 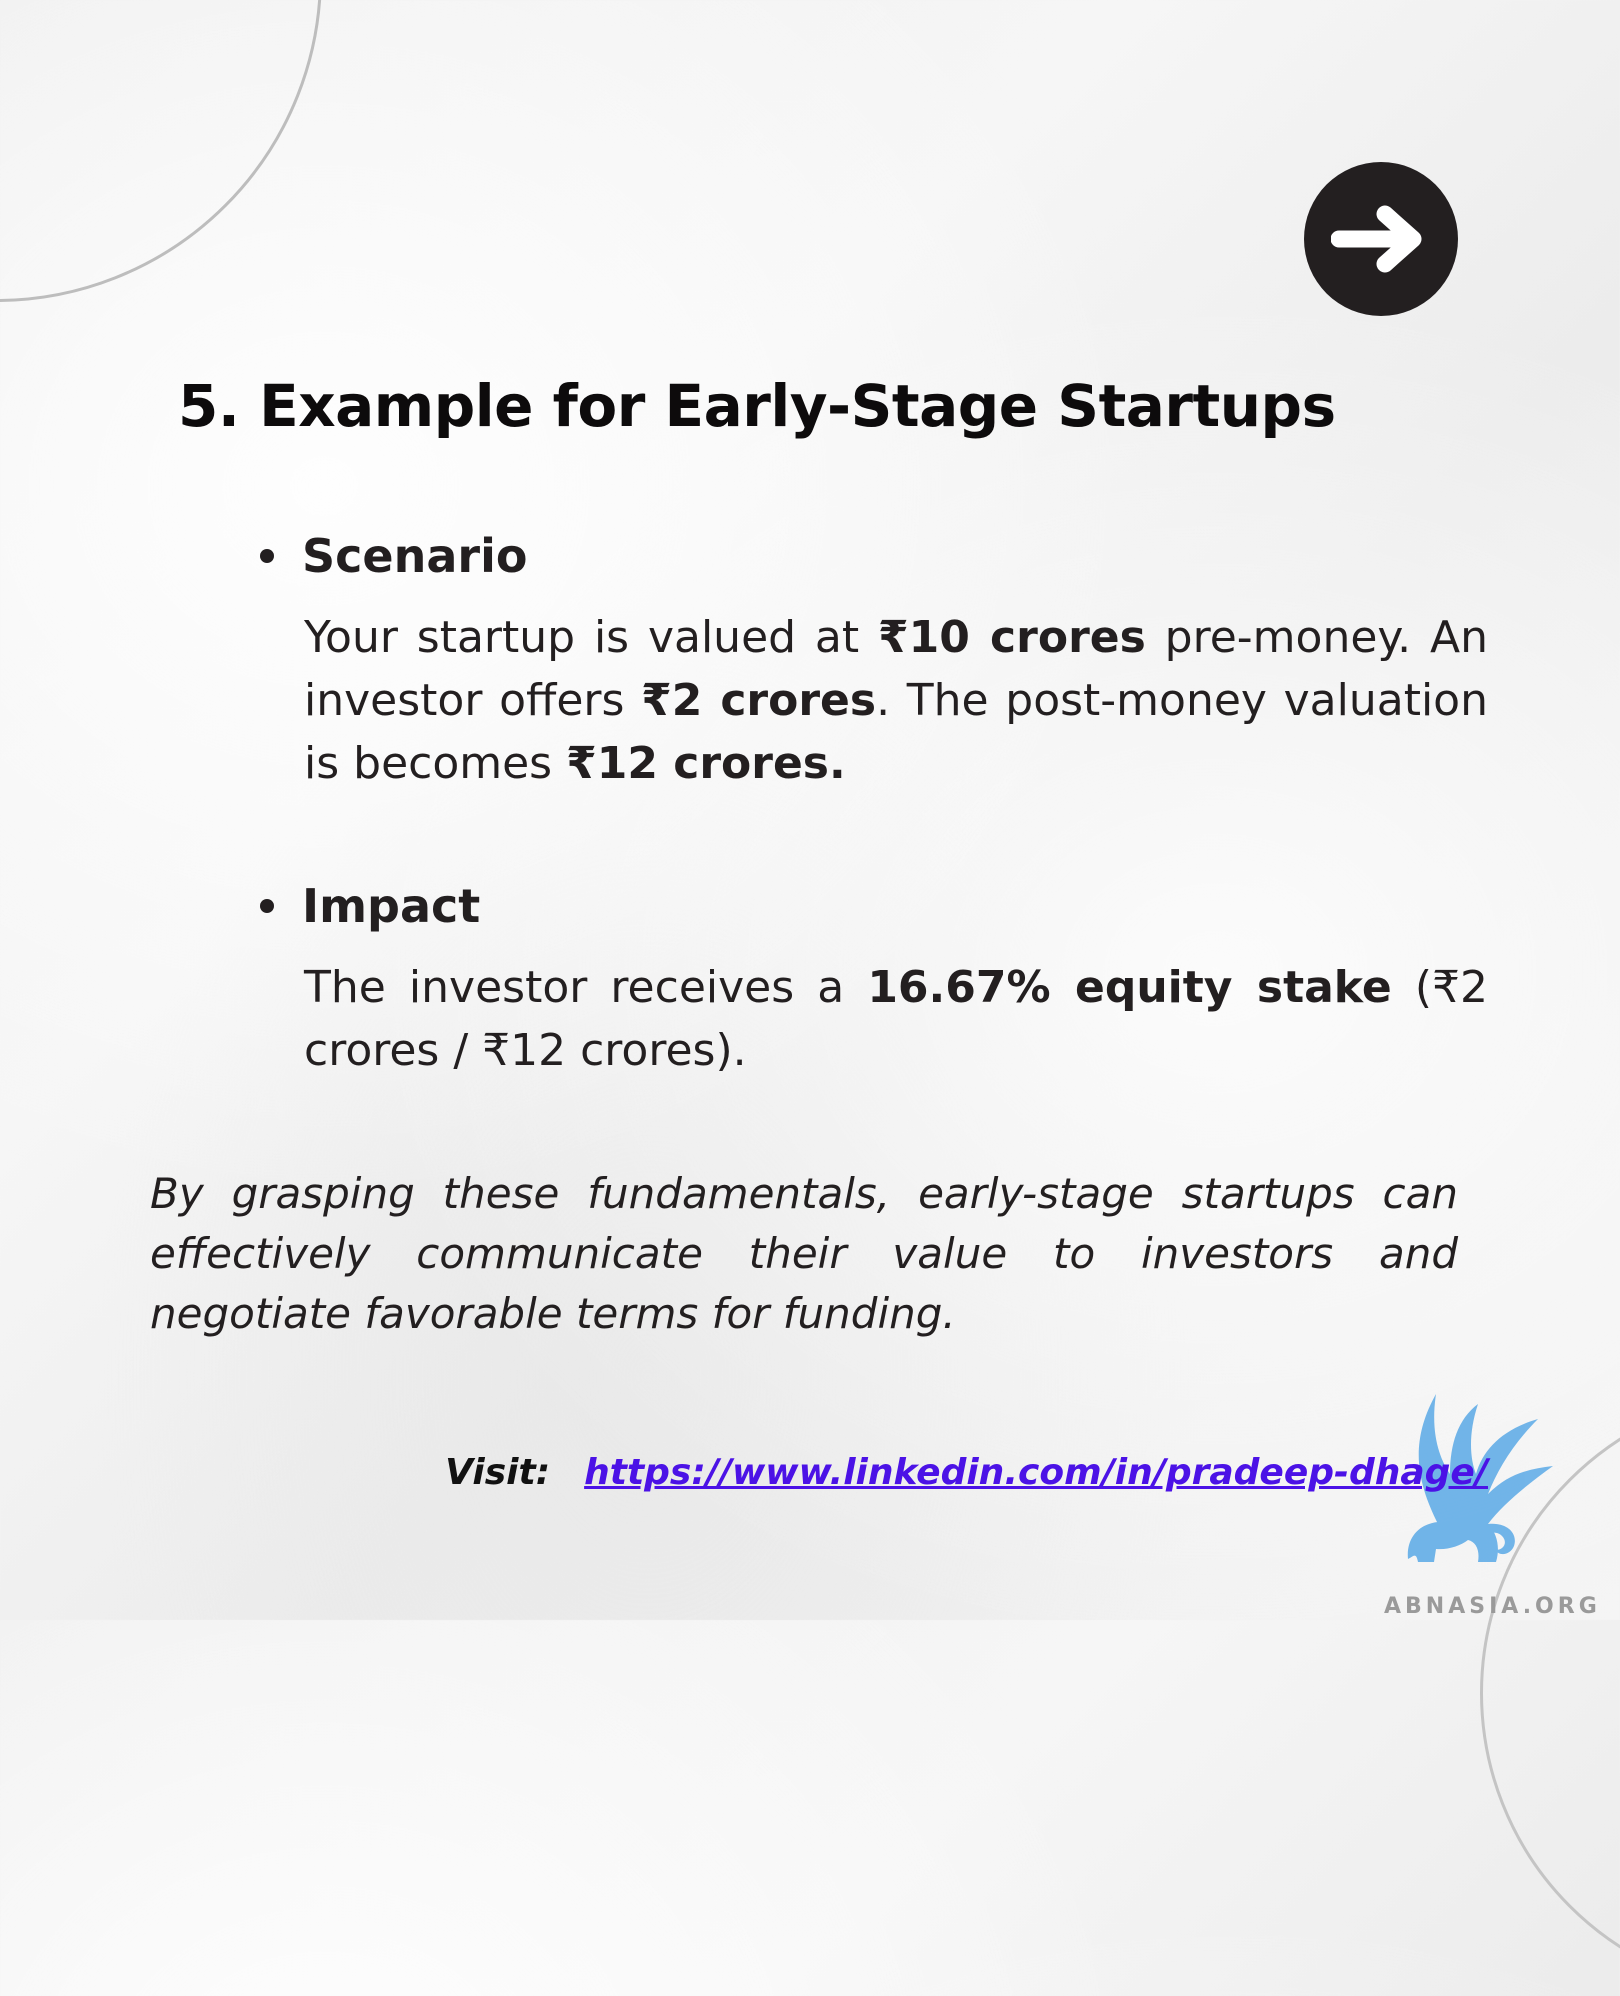 I want to click on impact-text-part: (₹2 crores / ₹12 crores)., so click(x=896, y=1019).